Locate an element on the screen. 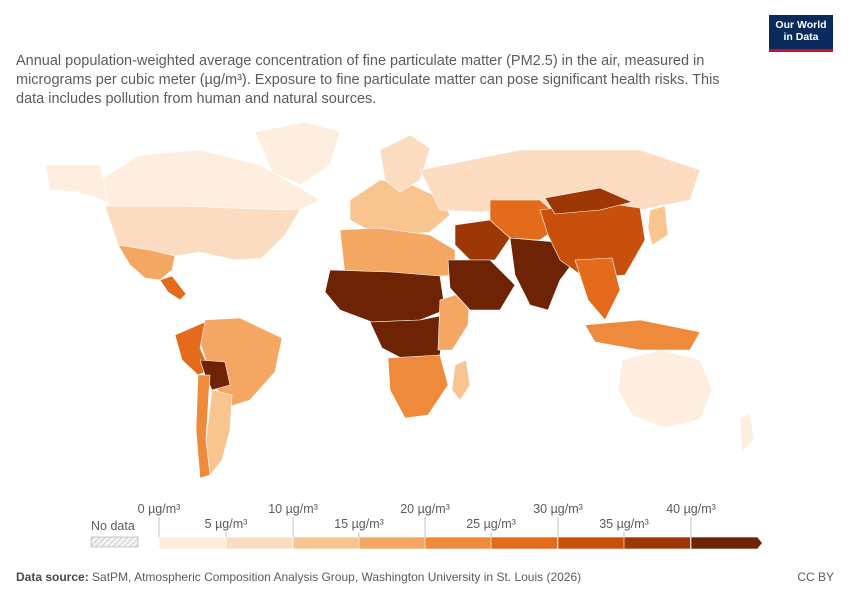 The width and height of the screenshot is (850, 600). owid-logo: Our World in Data is located at coordinates (801, 33).